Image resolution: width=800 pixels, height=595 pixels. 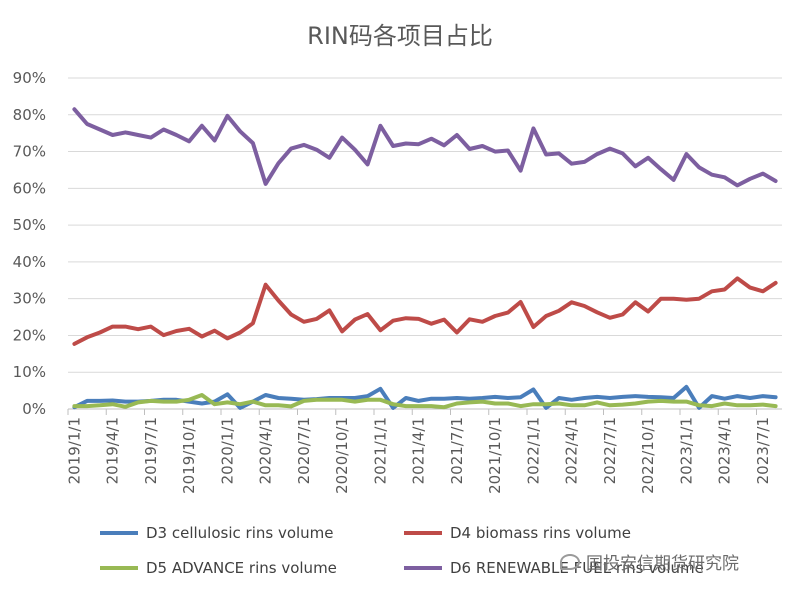 I want to click on legend-label: D6 RENEWABLE FUEL rins volume, so click(x=577, y=568).